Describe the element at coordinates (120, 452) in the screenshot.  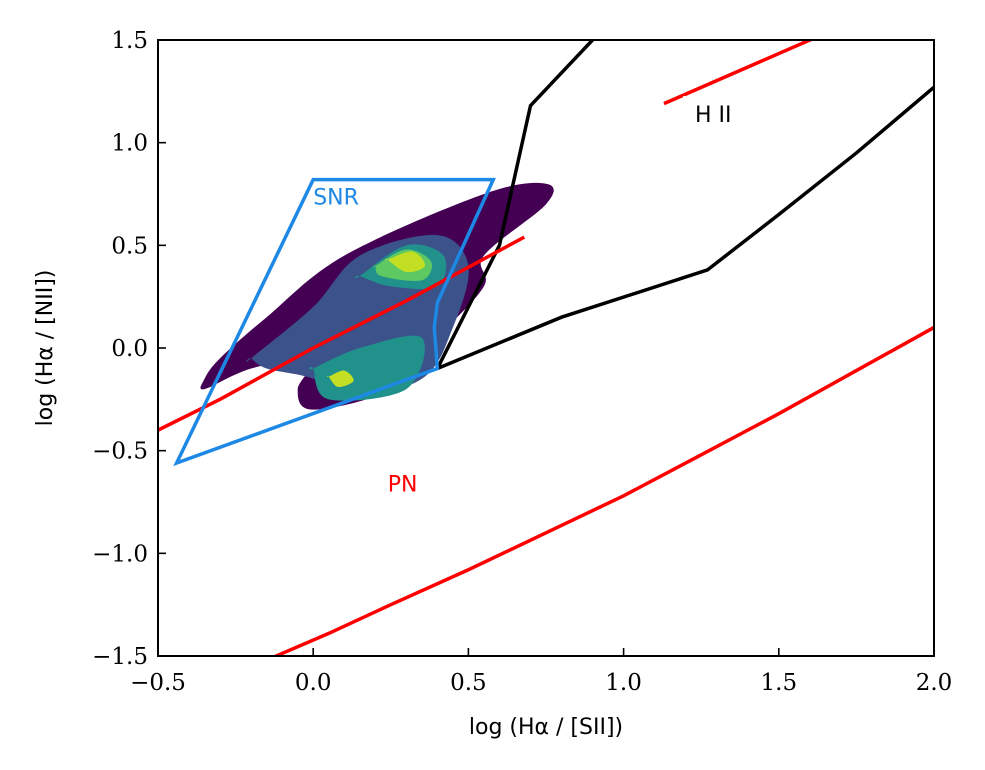
I see `y-tick-label: −0.5` at that location.